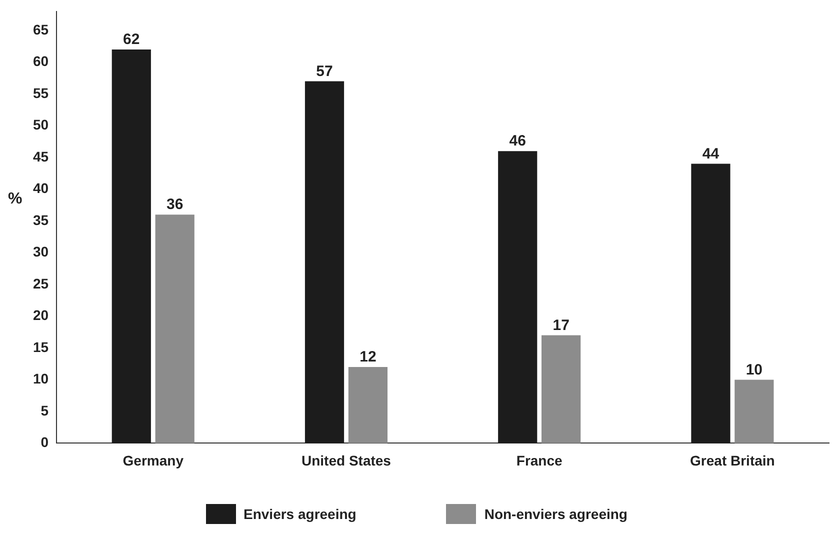 The width and height of the screenshot is (833, 547). Describe the element at coordinates (300, 514) in the screenshot. I see `legend-label: Enviers agreeing` at that location.